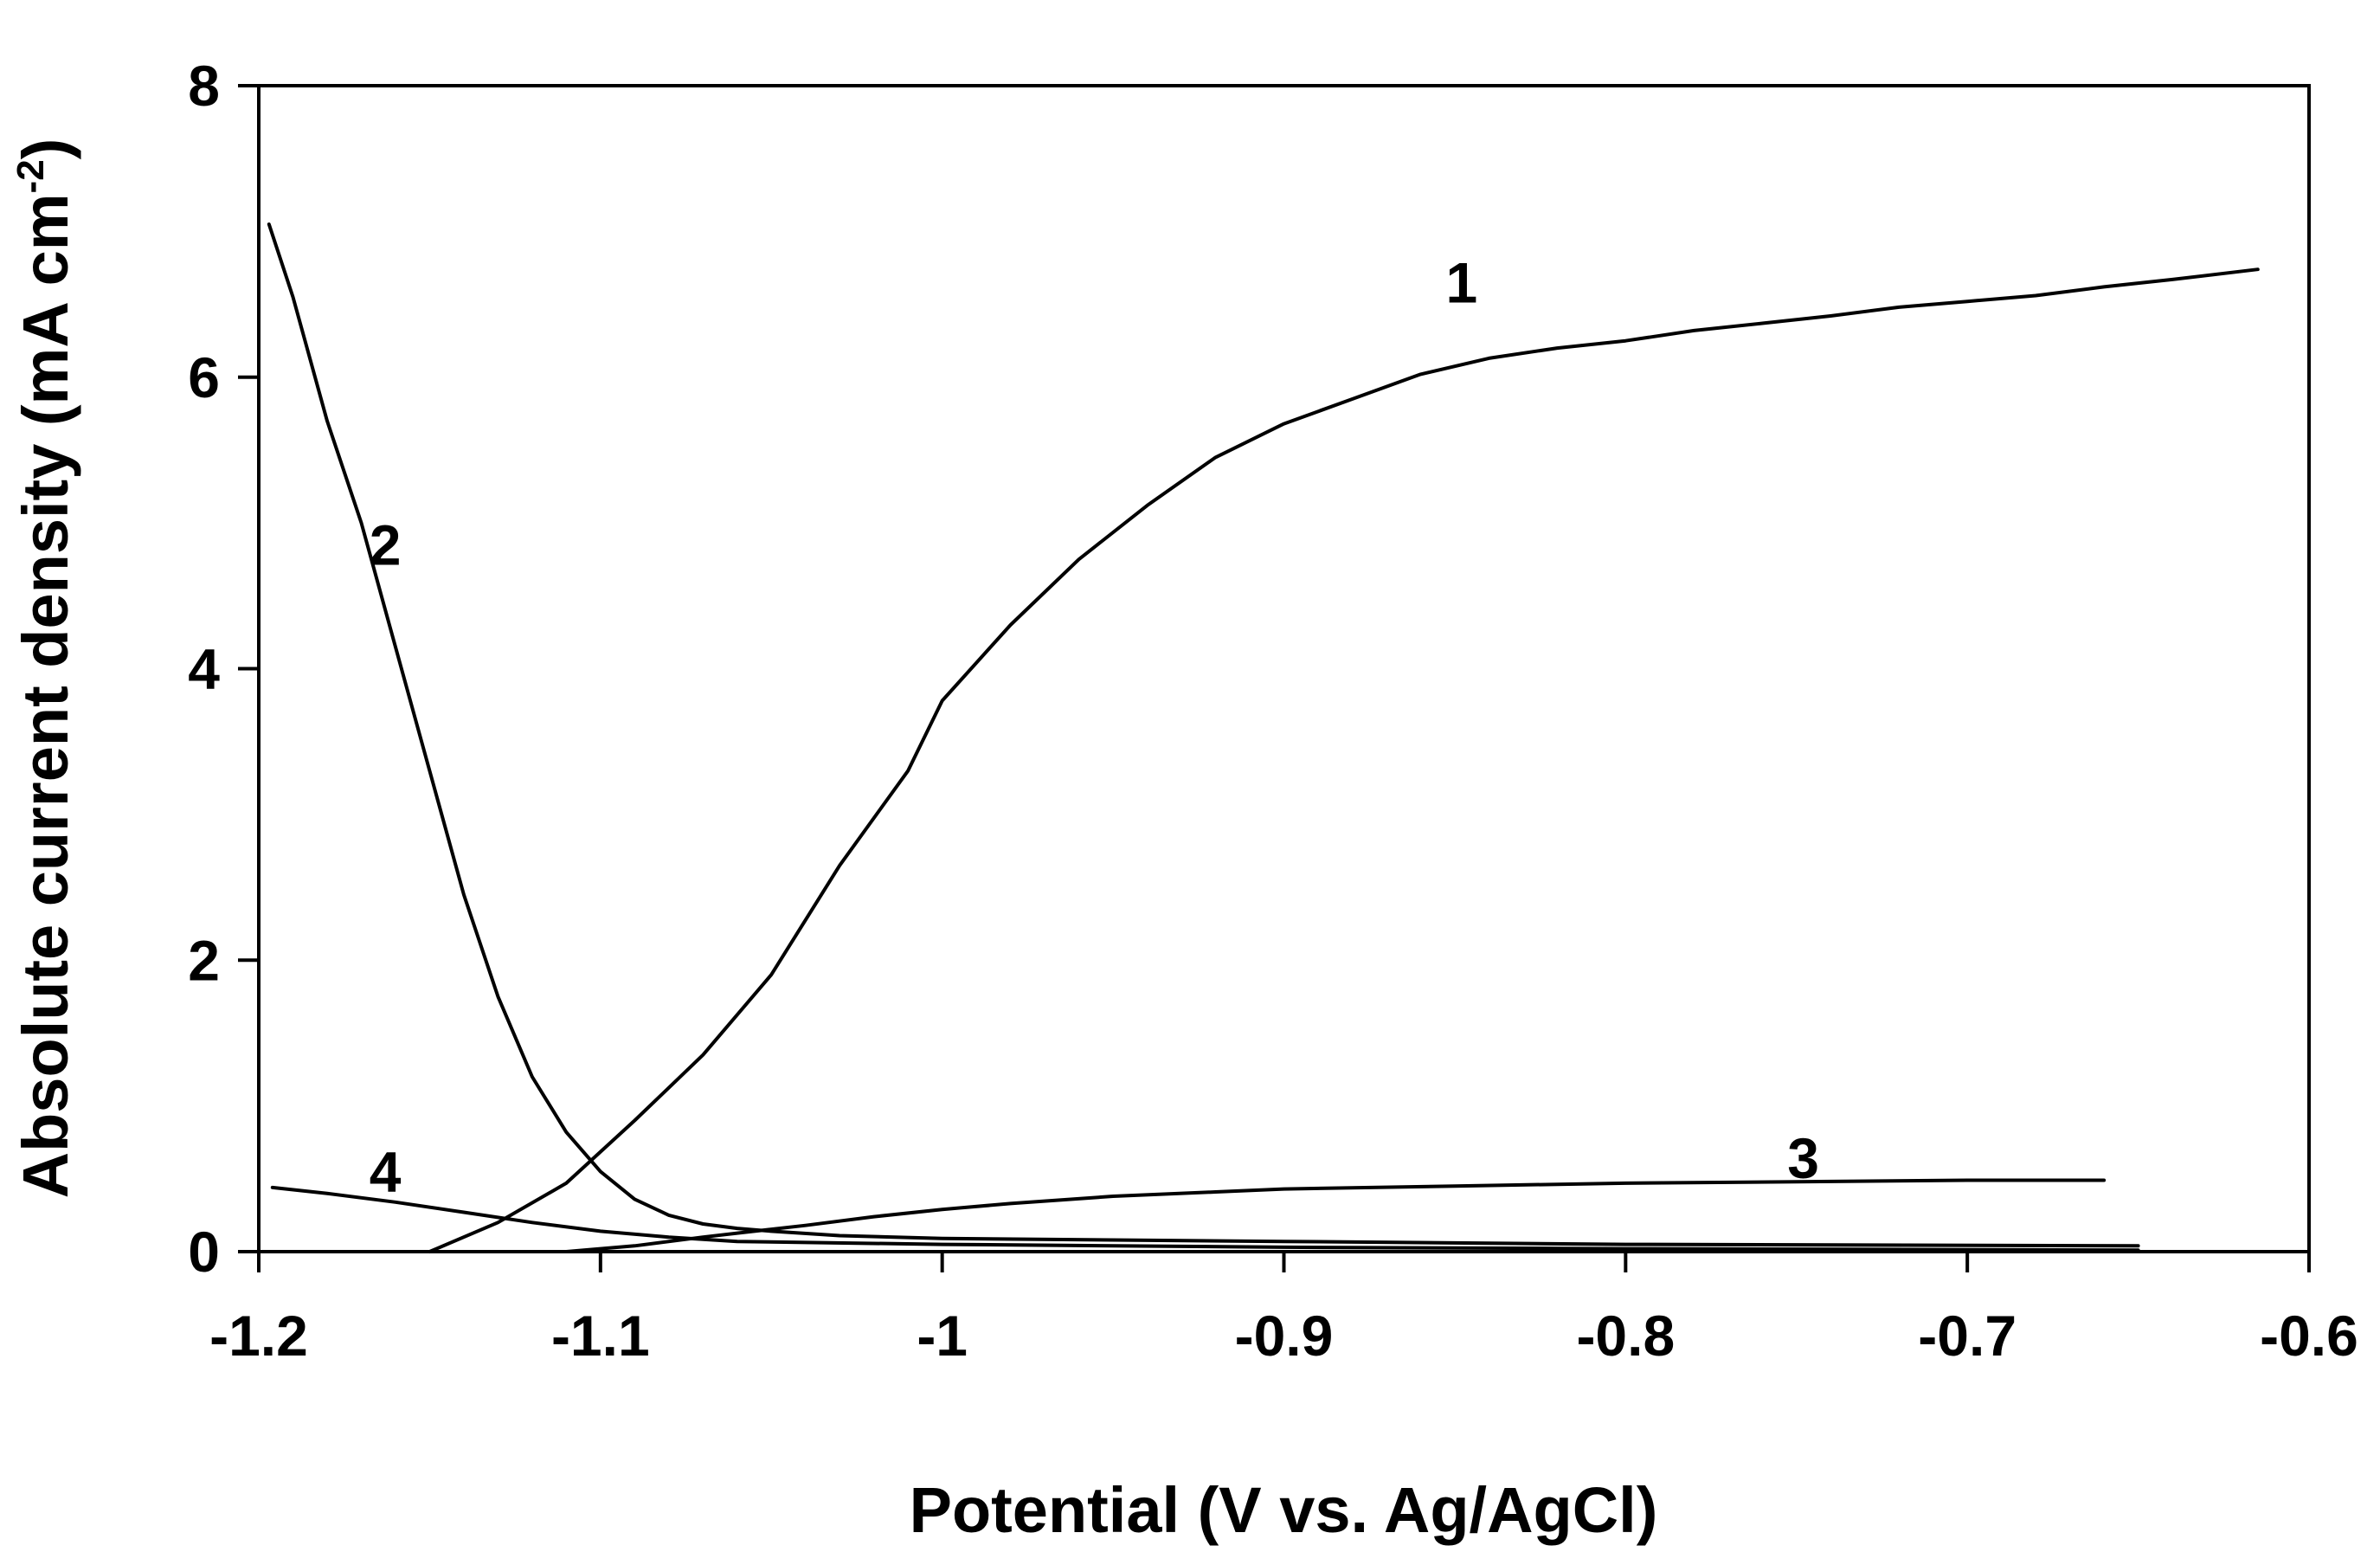 This screenshot has height=1565, width=2380. I want to click on x-tick-label: -0.9, so click(1284, 1336).